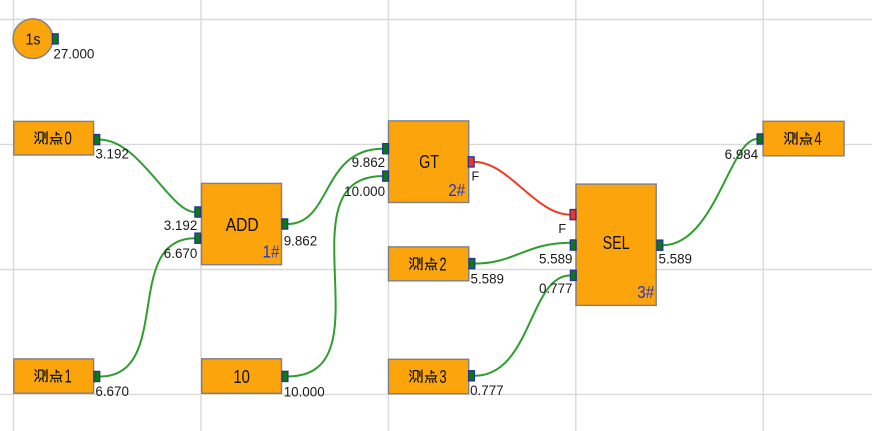 This screenshot has width=872, height=431. I want to click on svg-text: 0, so click(68, 139).